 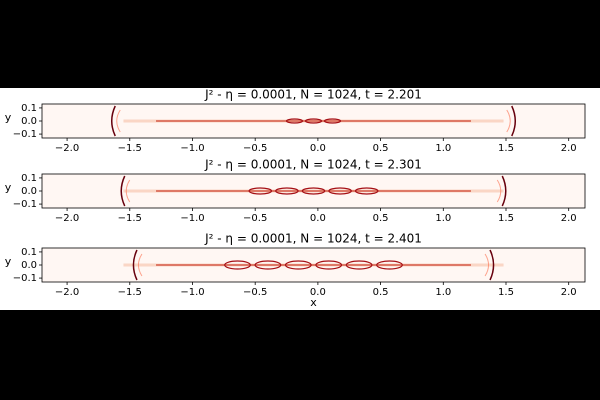 What do you see at coordinates (313, 165) in the screenshot?
I see `chart-title: J² - η = 0.0001, N = 1024, t = 2.301` at bounding box center [313, 165].